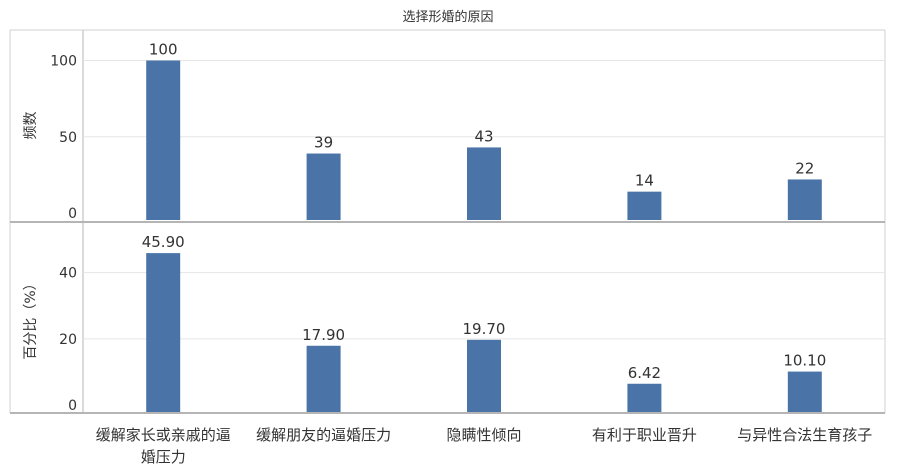  What do you see at coordinates (804, 168) in the screenshot?
I see `data-label: 22` at bounding box center [804, 168].